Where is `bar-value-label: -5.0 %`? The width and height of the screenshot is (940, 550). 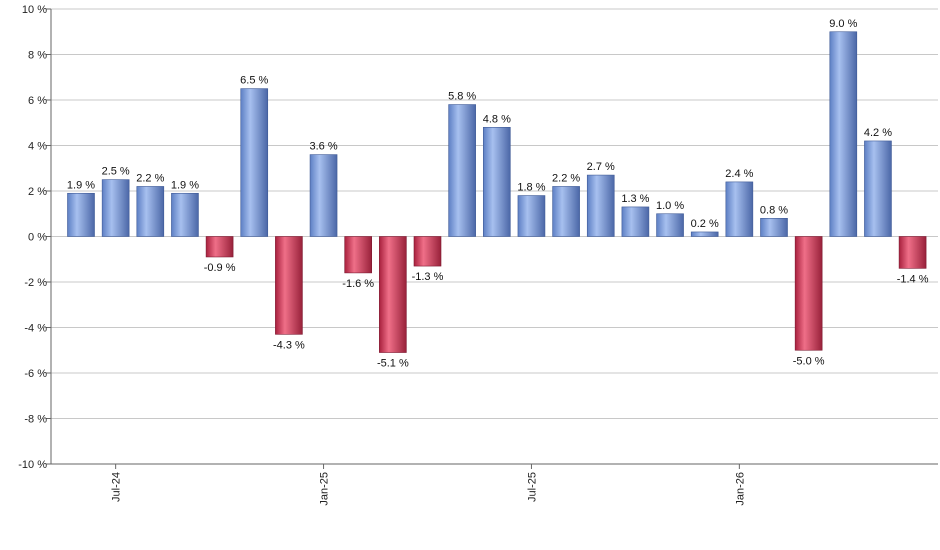
bar-value-label: -5.0 % is located at coordinates (809, 361).